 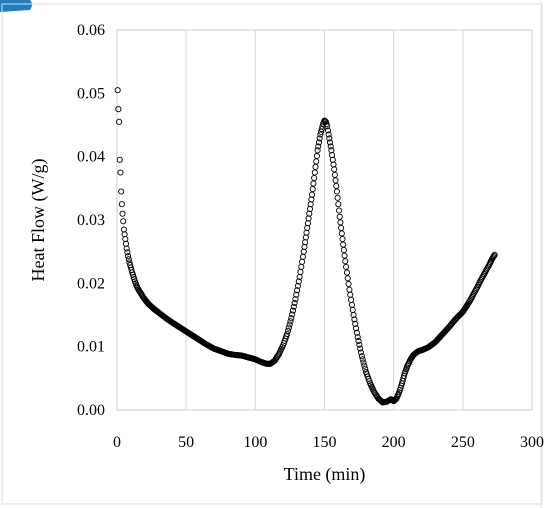 I want to click on x-tick-label-2: 100, so click(x=255, y=442).